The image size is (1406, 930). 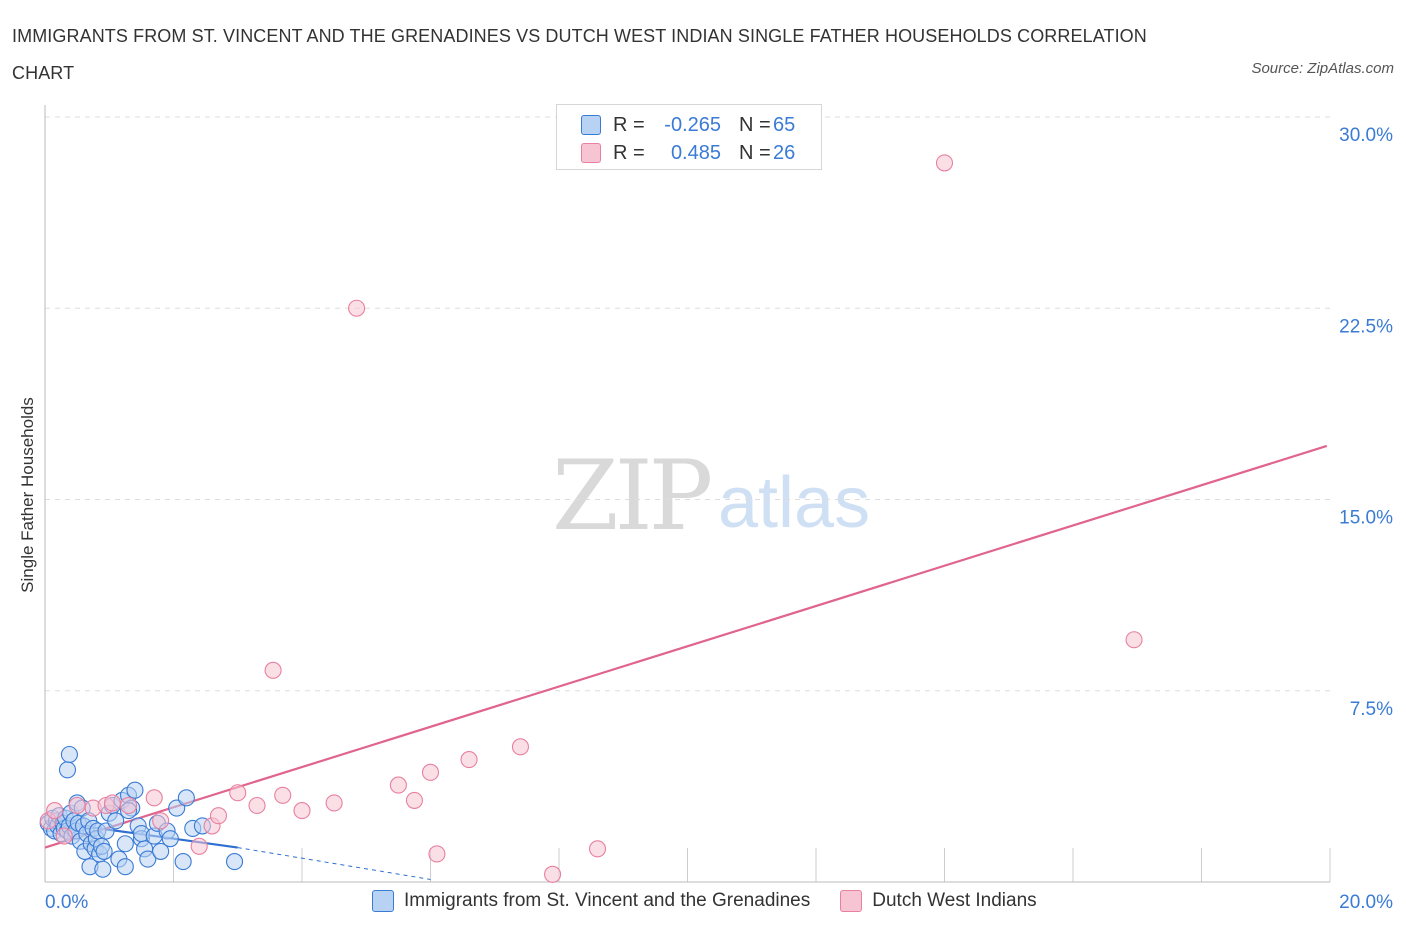 I want to click on legend-row-pink: R = 0.485 N = 26, so click(x=688, y=153).